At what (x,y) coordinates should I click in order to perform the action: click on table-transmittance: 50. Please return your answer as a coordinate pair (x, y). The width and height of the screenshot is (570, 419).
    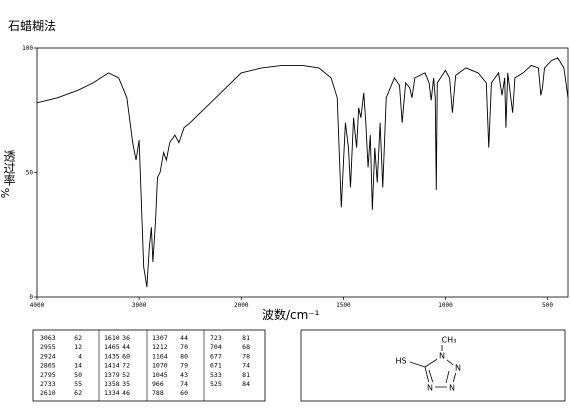
    Looking at the image, I should click on (78, 375).